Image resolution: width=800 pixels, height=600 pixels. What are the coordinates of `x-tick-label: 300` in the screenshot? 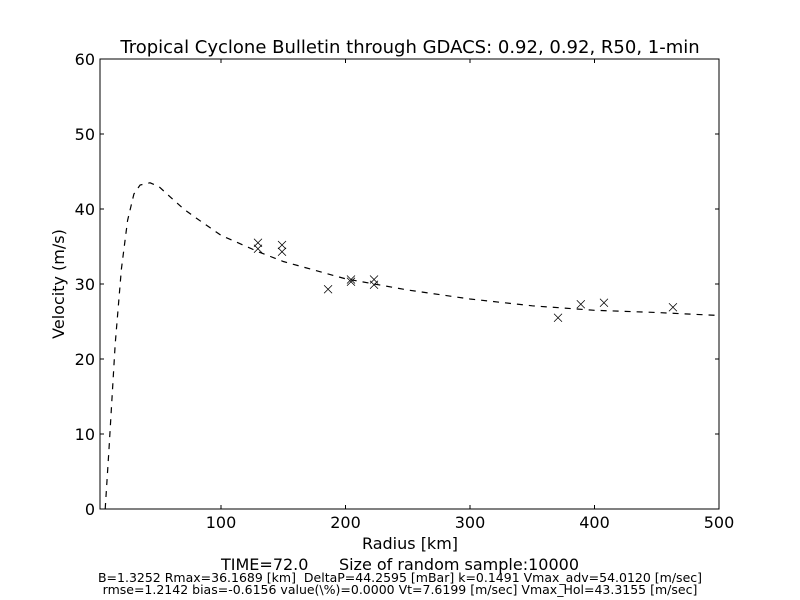 It's located at (470, 522).